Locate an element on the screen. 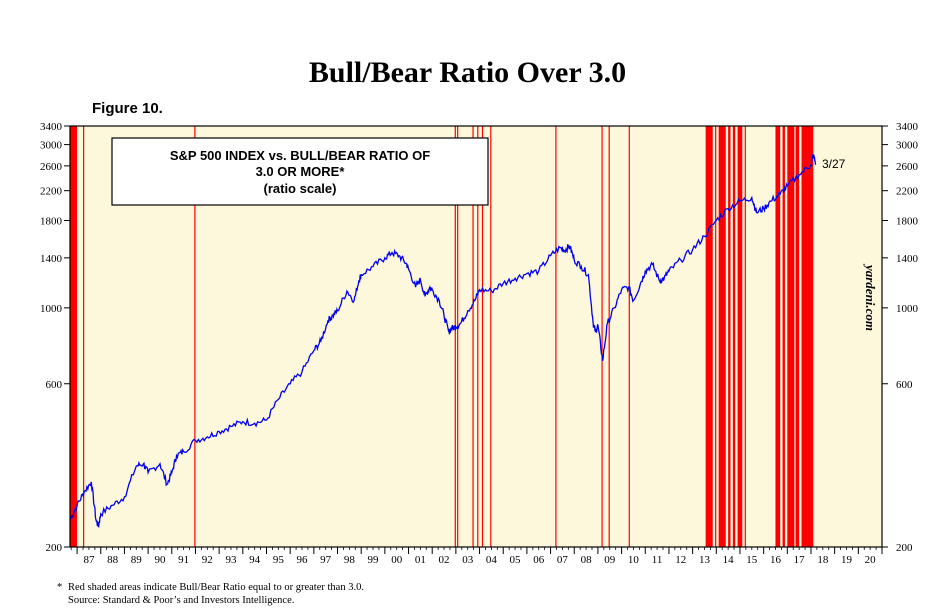 This screenshot has width=935, height=612. x-tick-label-93: 93 is located at coordinates (231, 560).